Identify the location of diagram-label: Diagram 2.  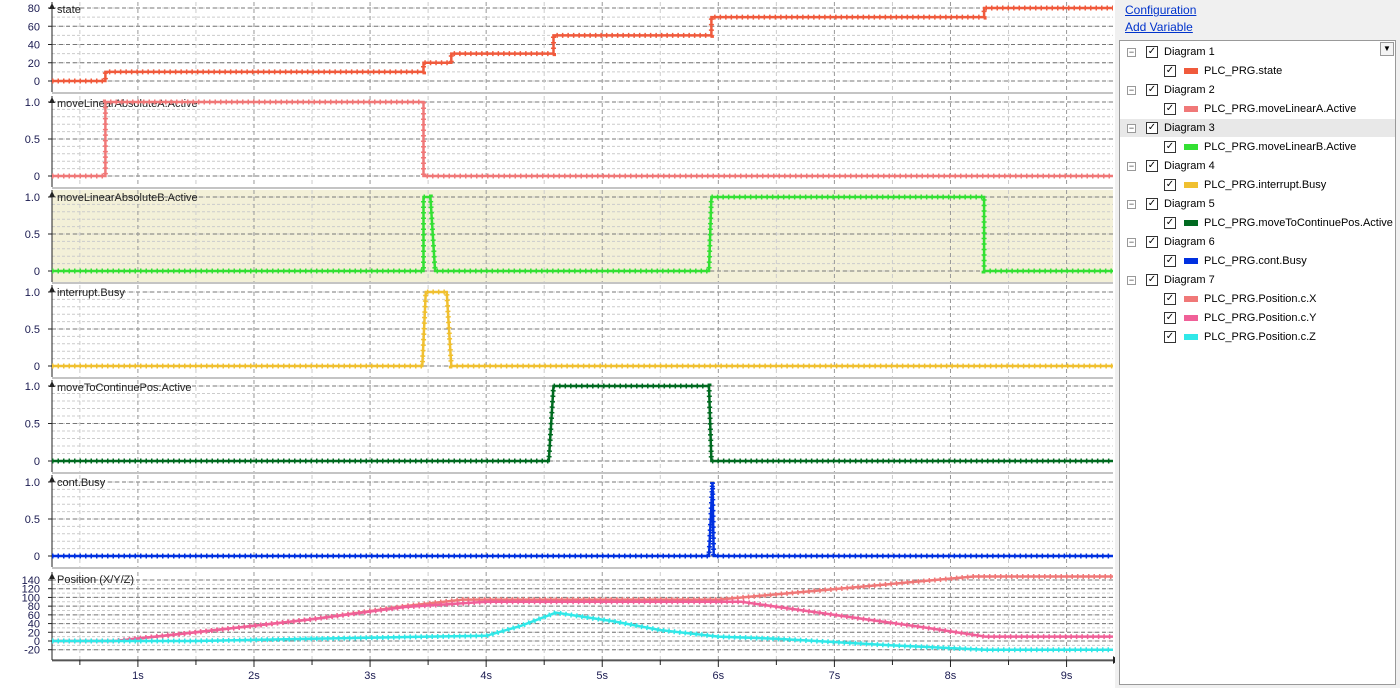
(1189, 90).